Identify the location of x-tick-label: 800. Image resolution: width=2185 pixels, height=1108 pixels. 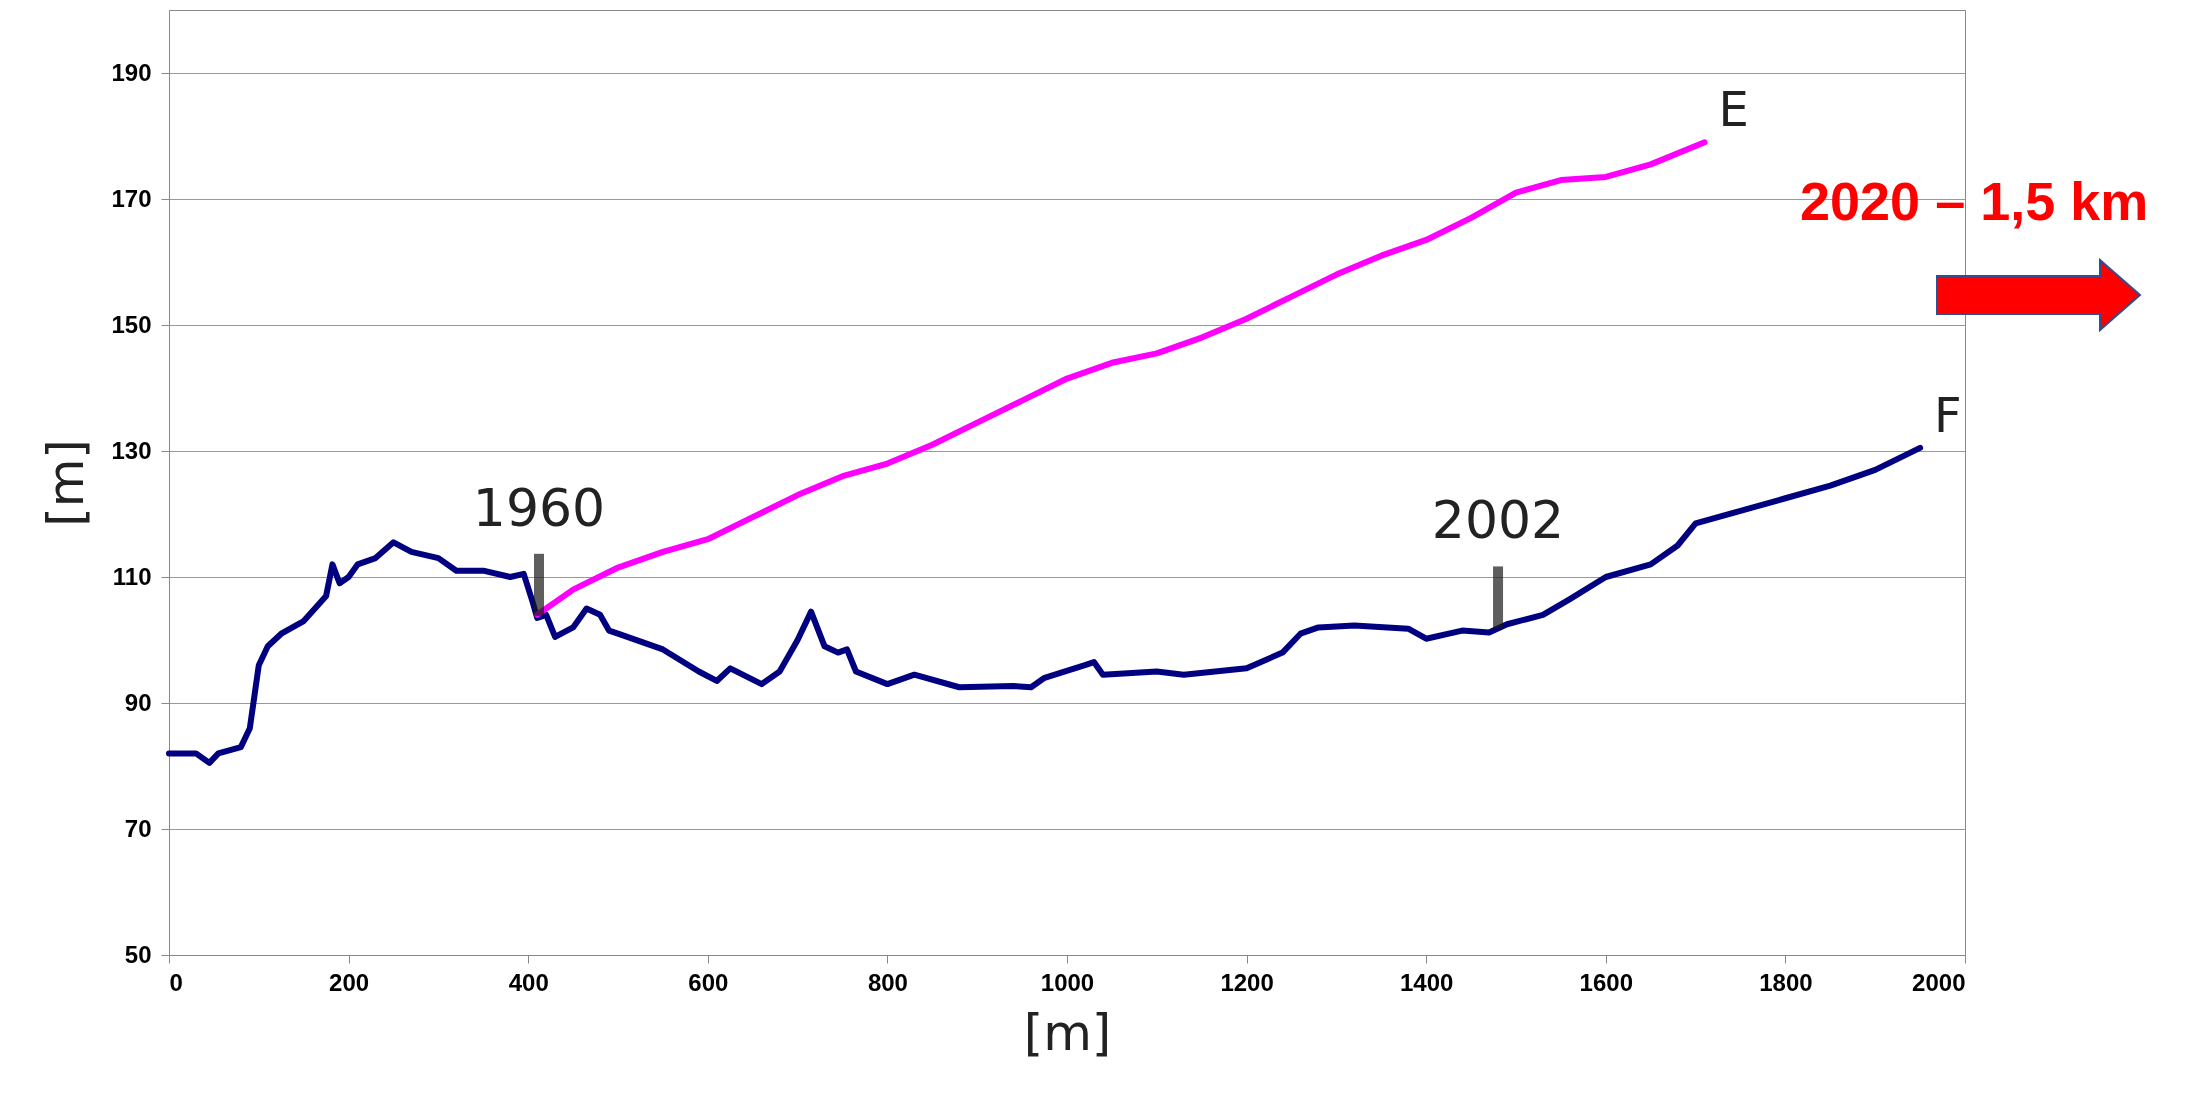
(887, 982).